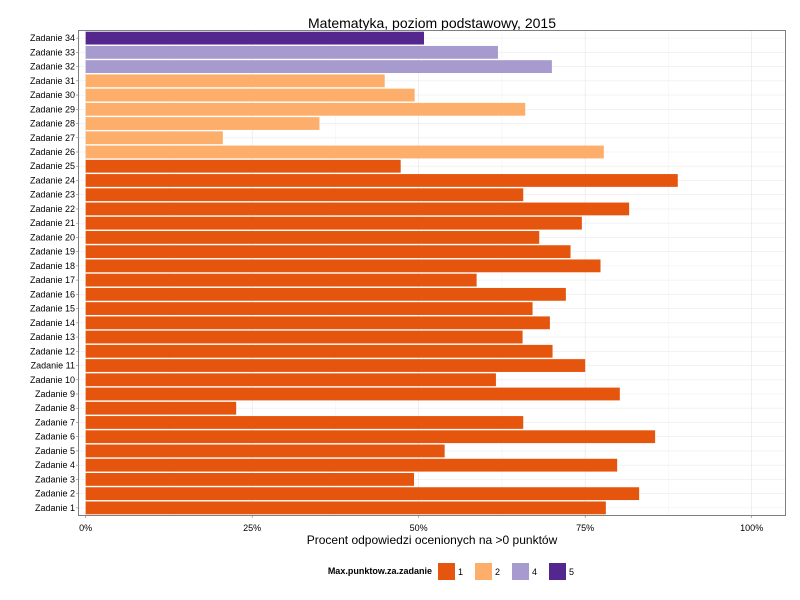  I want to click on y-tick-label: Zadanie 20, so click(52, 237).